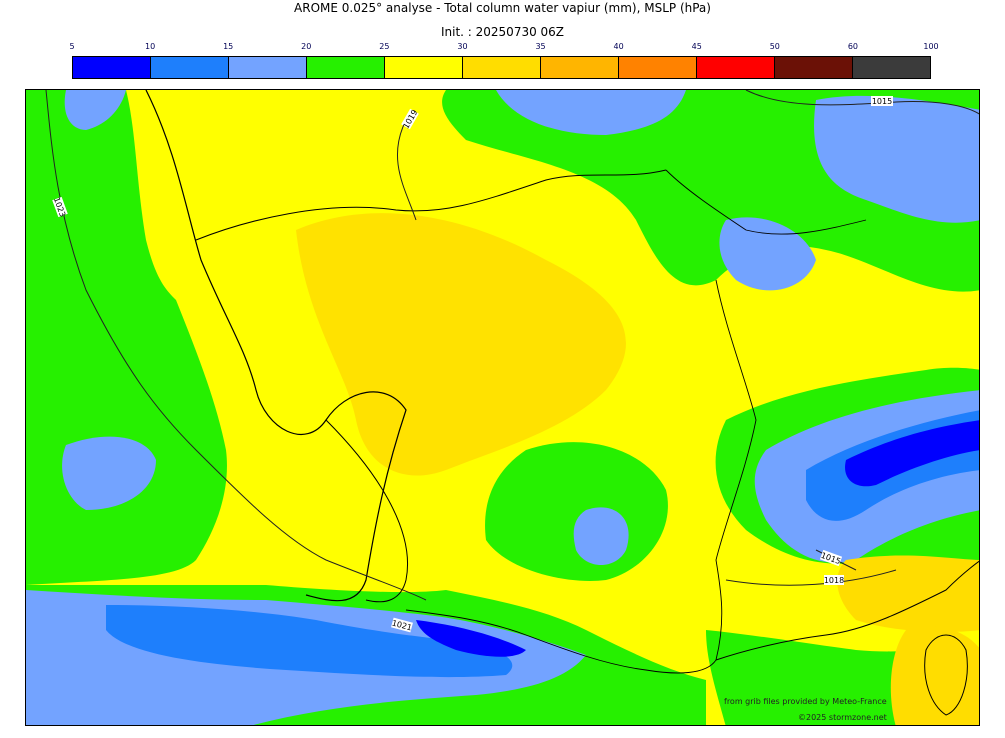 The height and width of the screenshot is (738, 1005). What do you see at coordinates (431, 205) in the screenshot?
I see `coastline-channel` at bounding box center [431, 205].